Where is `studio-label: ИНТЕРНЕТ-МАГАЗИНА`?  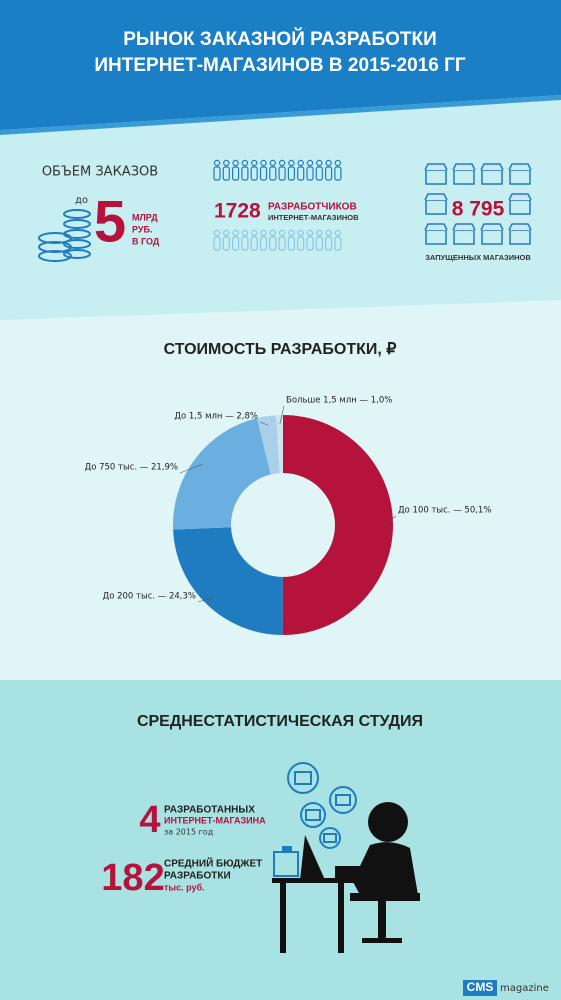 studio-label: ИНТЕРНЕТ-МАГАЗИНА is located at coordinates (215, 820).